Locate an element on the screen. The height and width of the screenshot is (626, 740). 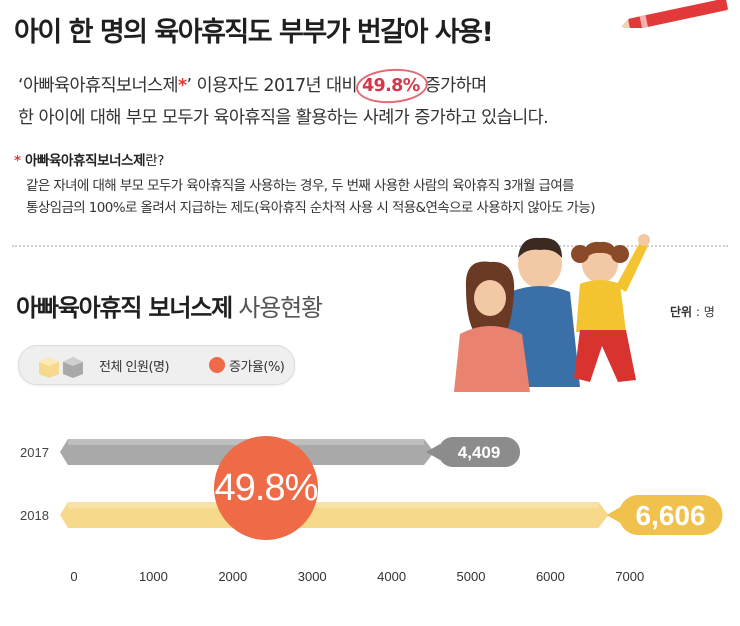
intro-text-b: ’ 이용자도 2017년 대비 is located at coordinates (274, 86).